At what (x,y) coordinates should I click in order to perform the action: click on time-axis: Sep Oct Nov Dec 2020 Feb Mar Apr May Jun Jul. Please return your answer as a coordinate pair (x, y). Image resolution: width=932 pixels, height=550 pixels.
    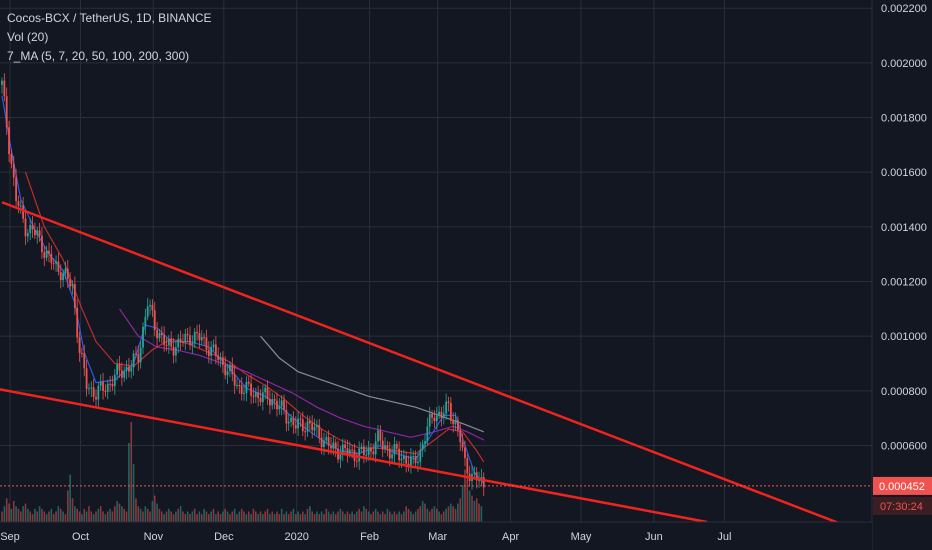
    Looking at the image, I should click on (436, 535).